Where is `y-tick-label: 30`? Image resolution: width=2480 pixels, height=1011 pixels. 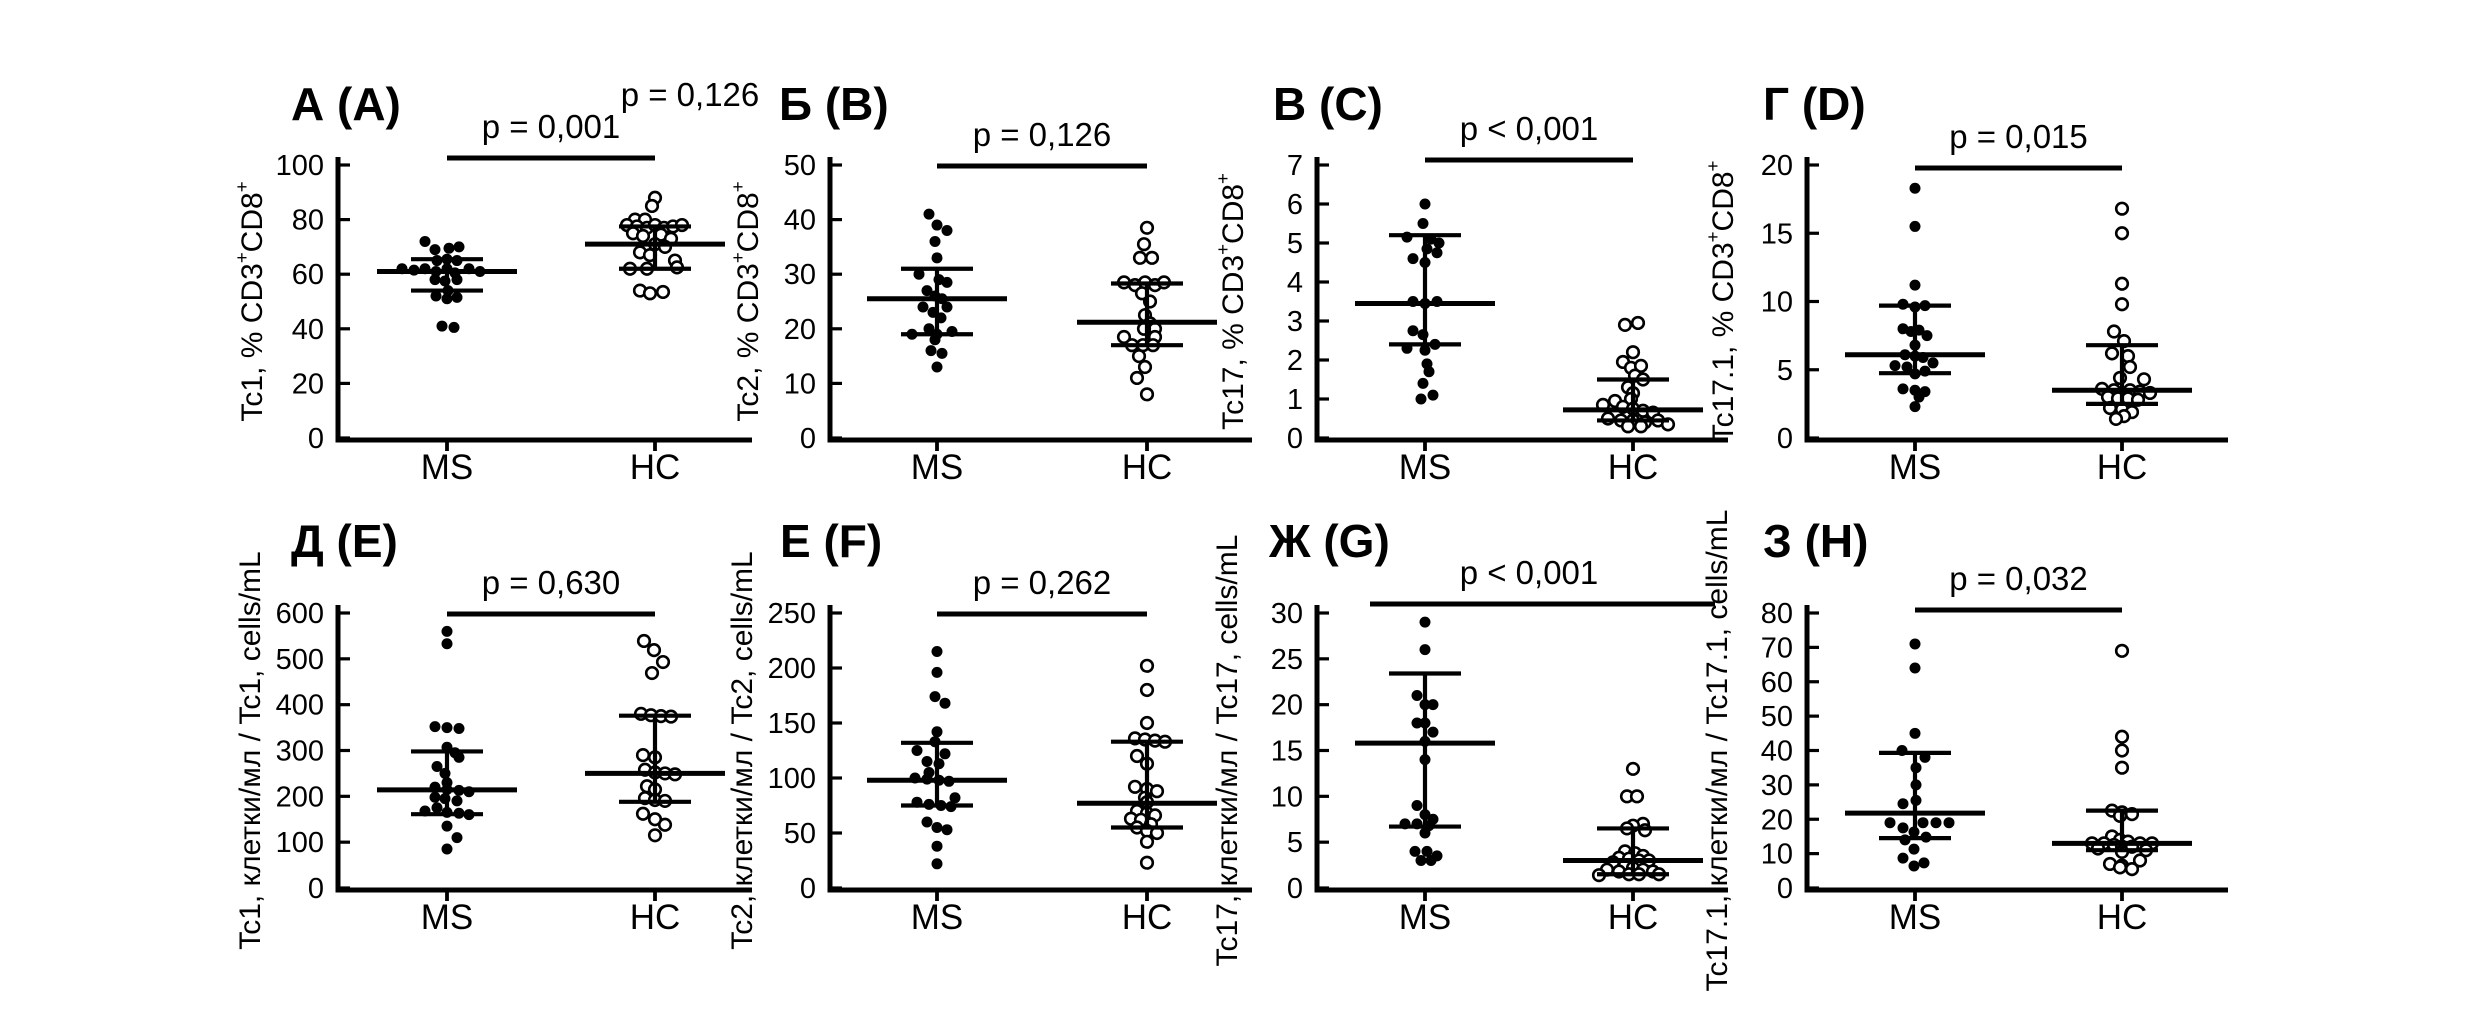 y-tick-label: 30 is located at coordinates (1287, 614).